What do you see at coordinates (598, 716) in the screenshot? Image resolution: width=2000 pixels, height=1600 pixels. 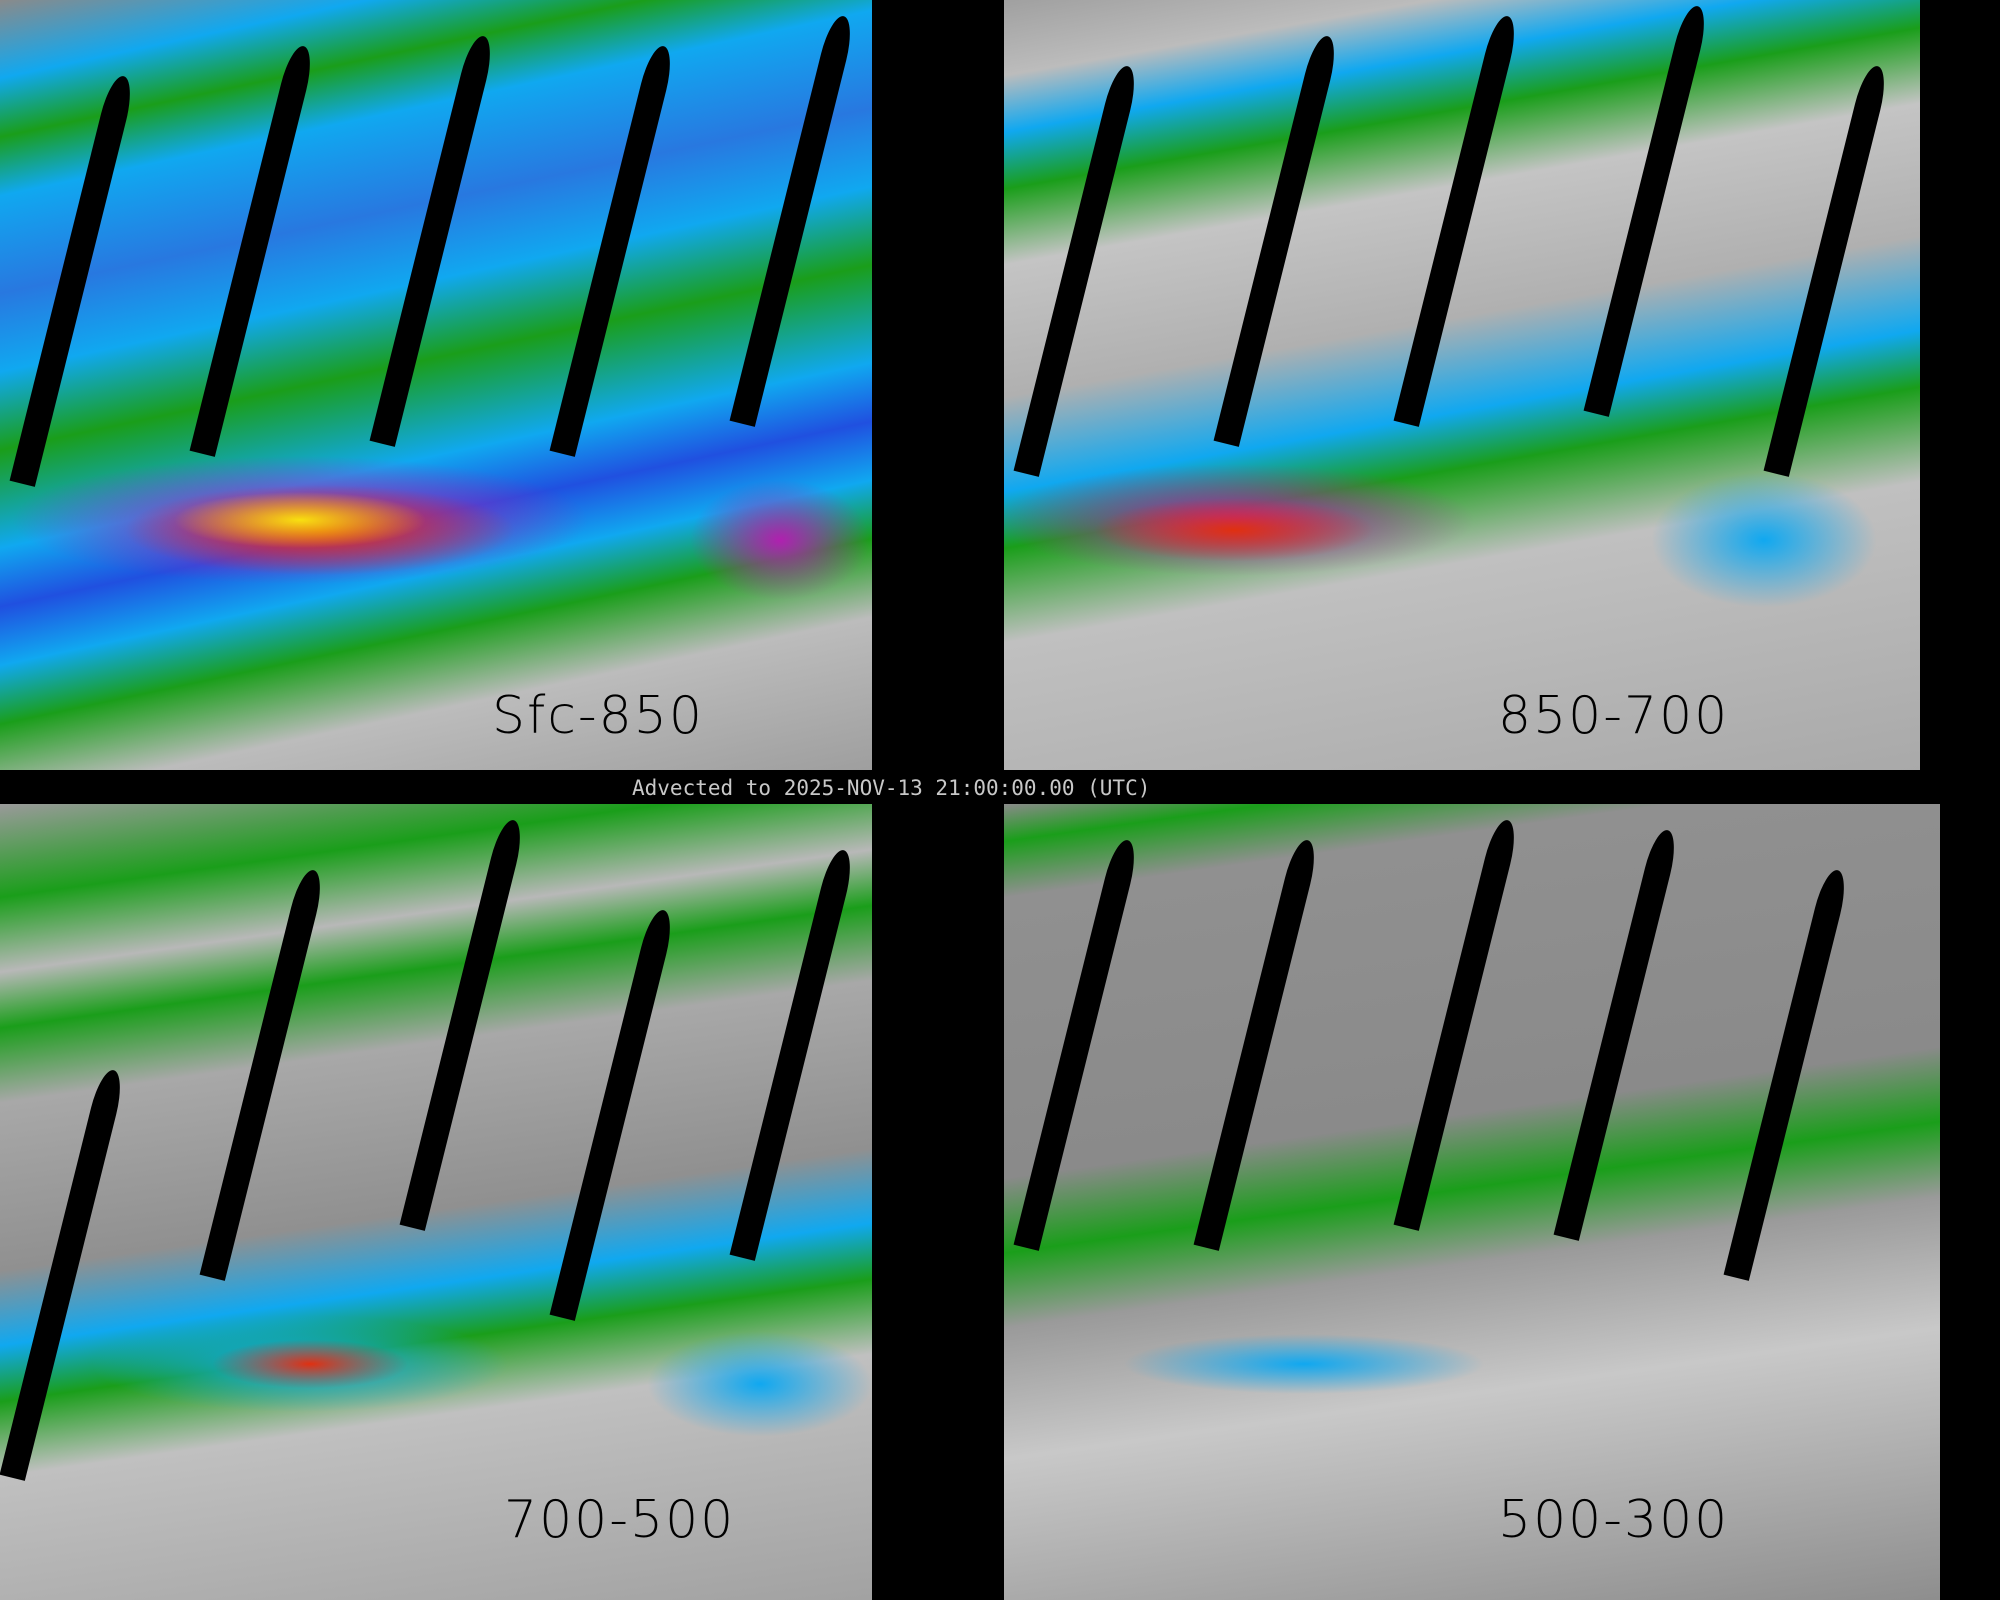 I see `layer-label: Sfc-850` at bounding box center [598, 716].